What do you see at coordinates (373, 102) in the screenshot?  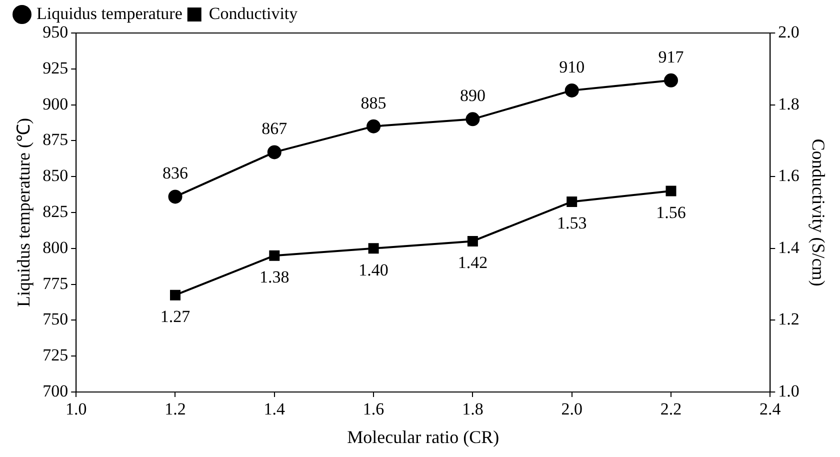 I see `data-label: 885` at bounding box center [373, 102].